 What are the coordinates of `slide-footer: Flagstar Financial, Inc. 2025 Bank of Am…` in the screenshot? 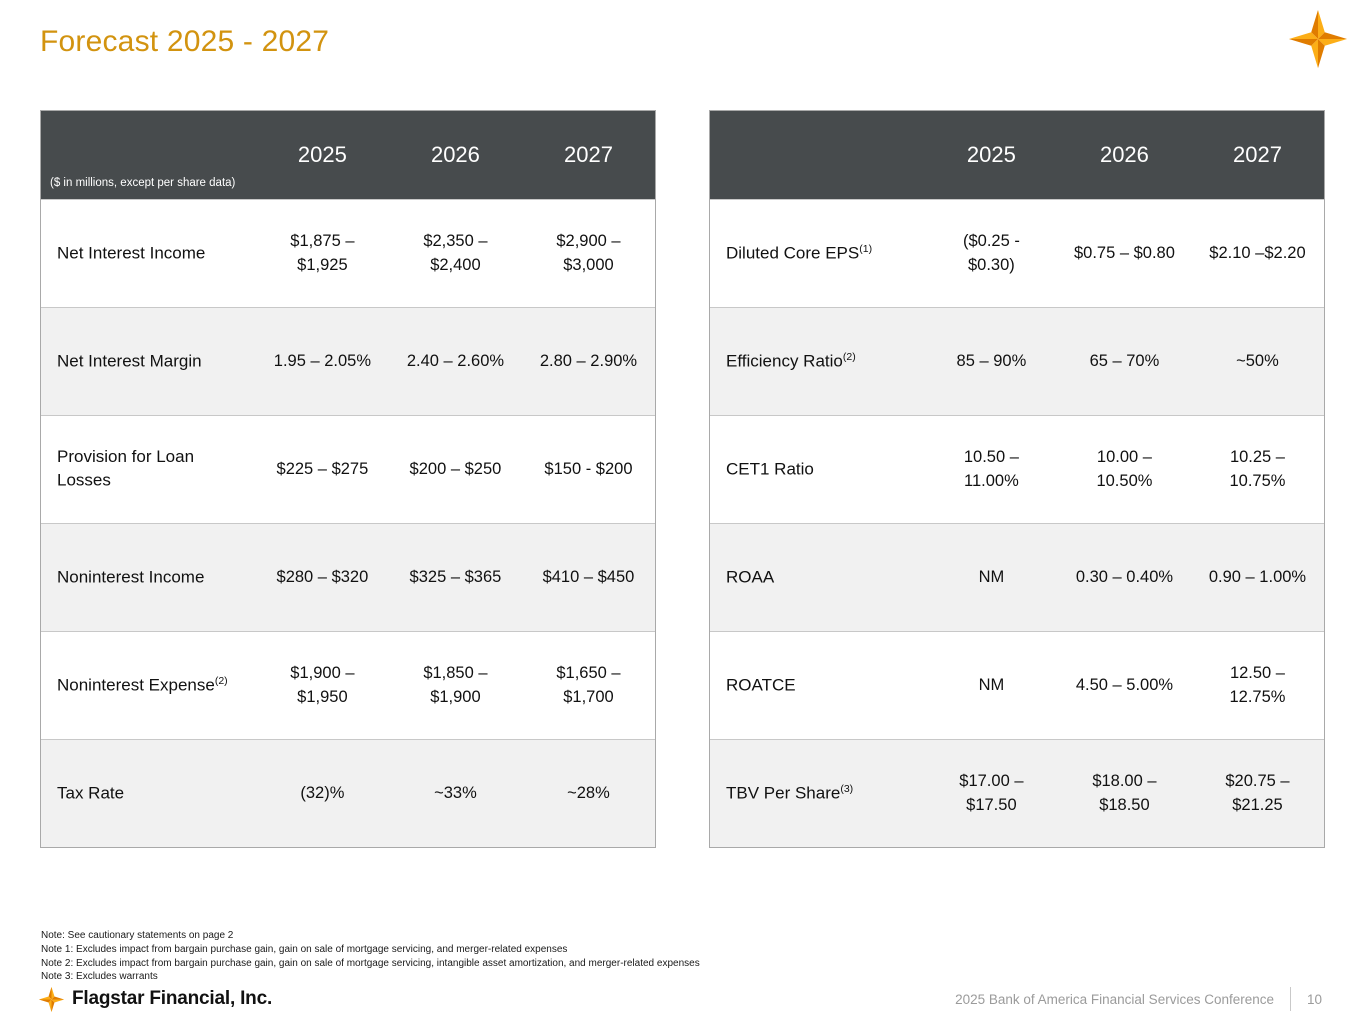 It's located at (681, 999).